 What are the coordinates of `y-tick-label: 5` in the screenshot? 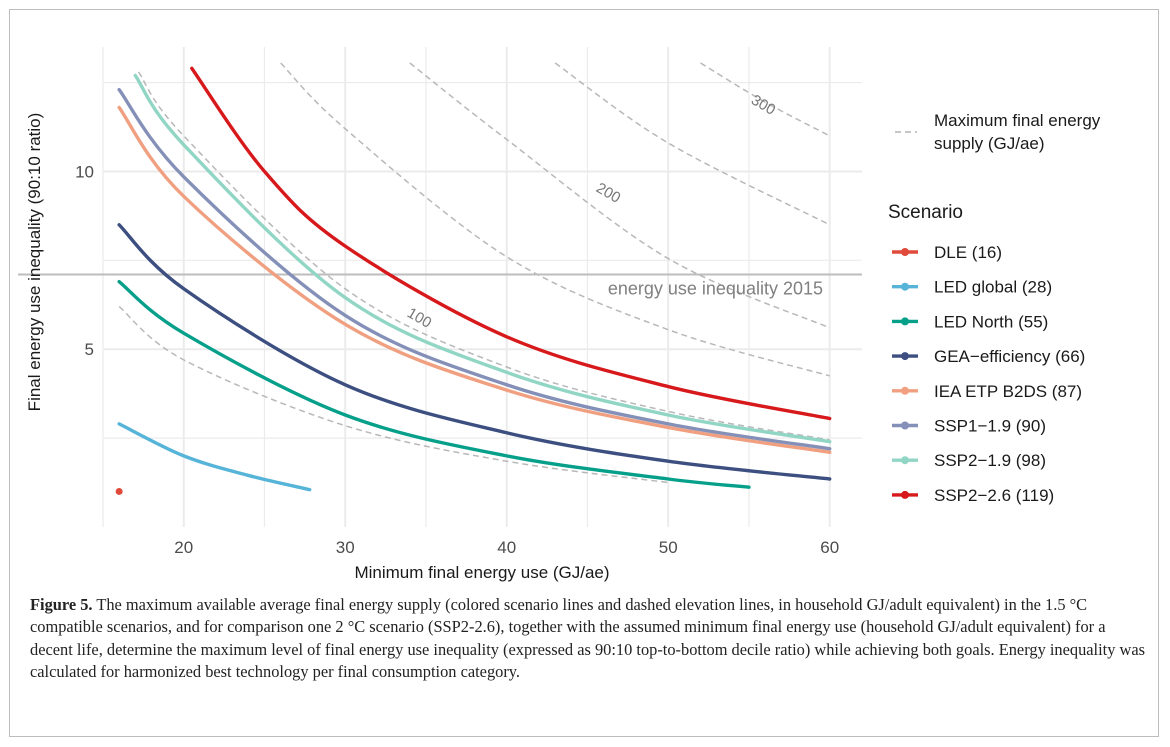 It's located at (89, 349).